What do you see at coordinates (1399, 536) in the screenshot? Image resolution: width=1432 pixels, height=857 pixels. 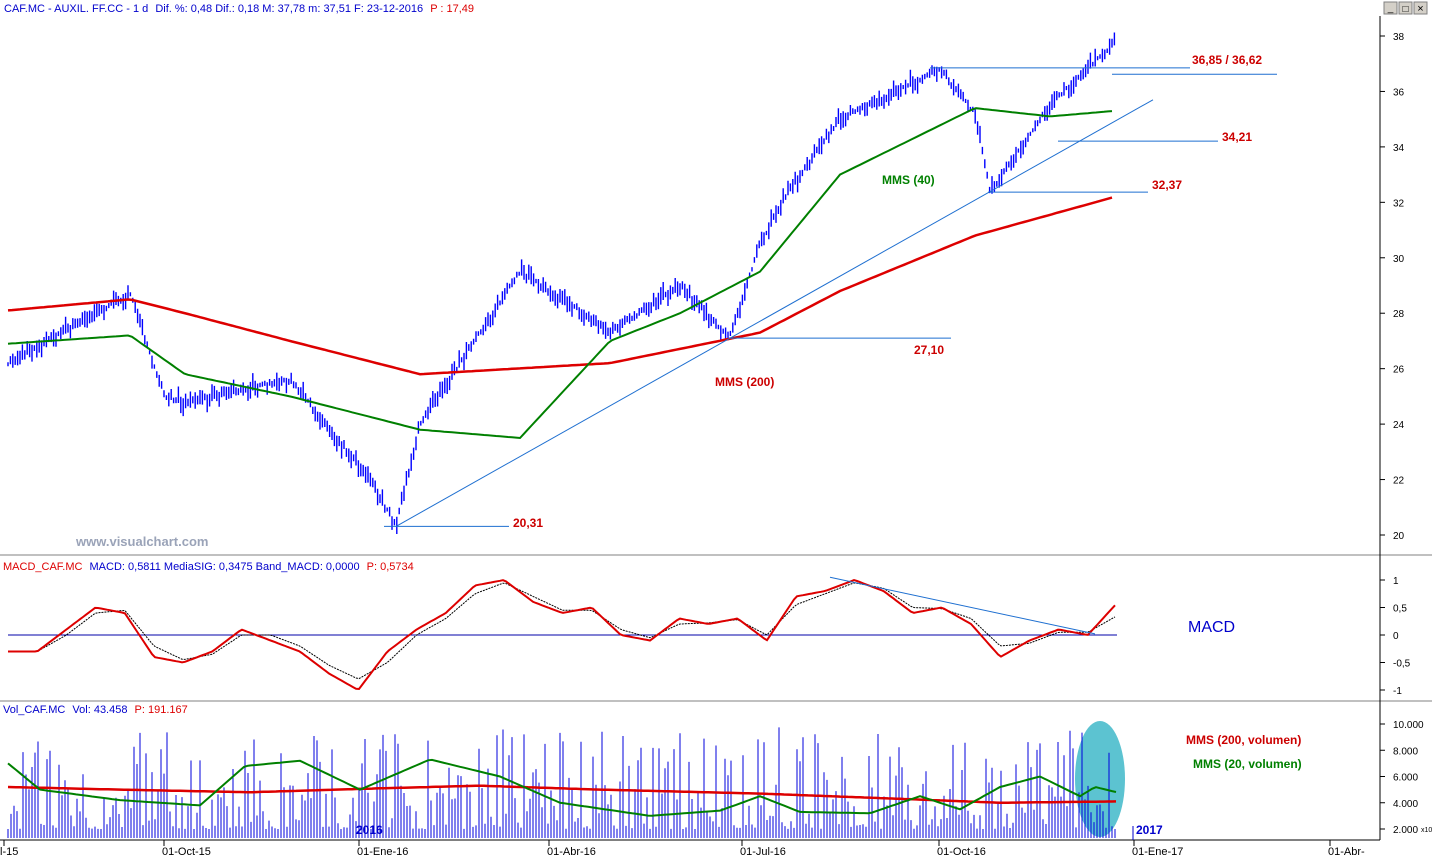 I see `price-tick-label: 20` at bounding box center [1399, 536].